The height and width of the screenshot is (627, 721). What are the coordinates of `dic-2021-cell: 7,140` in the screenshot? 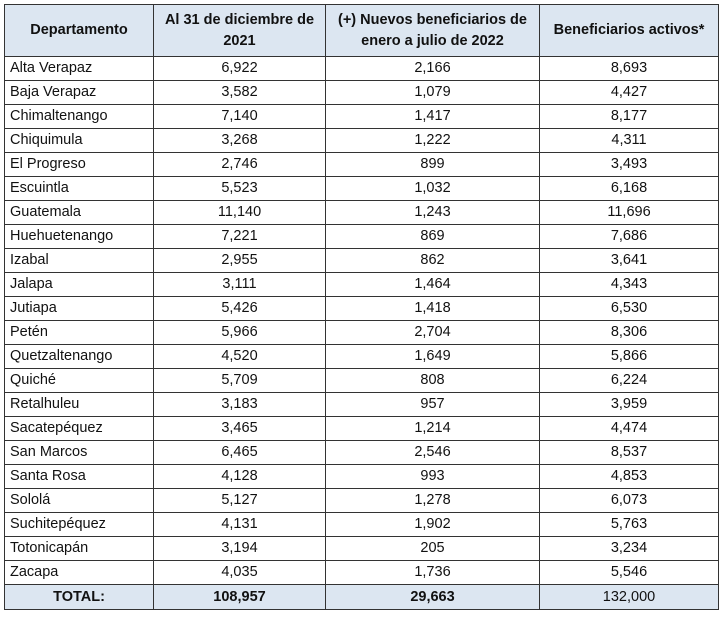 It's located at (239, 116).